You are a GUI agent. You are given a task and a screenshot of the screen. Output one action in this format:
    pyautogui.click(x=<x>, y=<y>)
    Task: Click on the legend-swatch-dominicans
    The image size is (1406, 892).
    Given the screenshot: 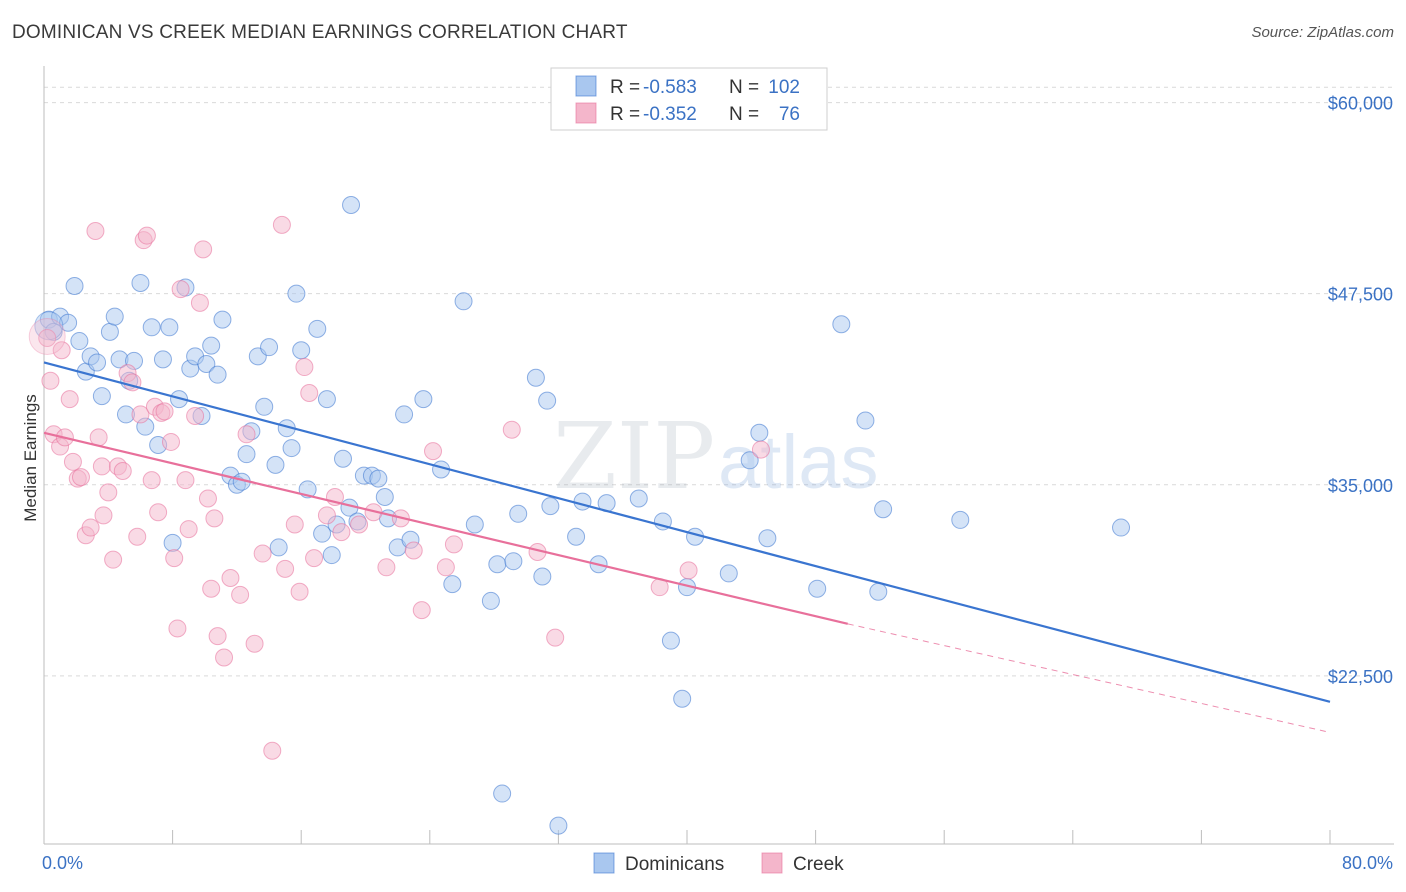 What is the action you would take?
    pyautogui.click(x=604, y=863)
    